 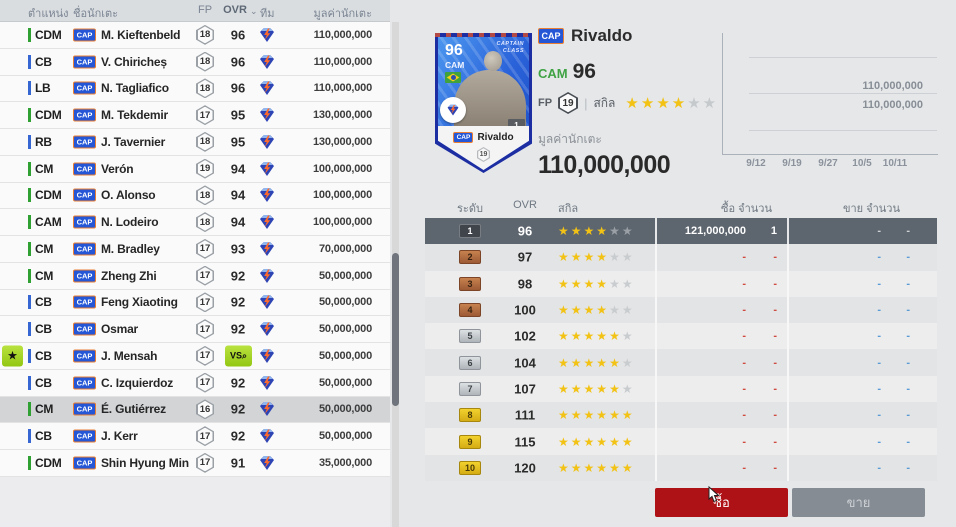 I want to click on player-position: RB, so click(x=43, y=141).